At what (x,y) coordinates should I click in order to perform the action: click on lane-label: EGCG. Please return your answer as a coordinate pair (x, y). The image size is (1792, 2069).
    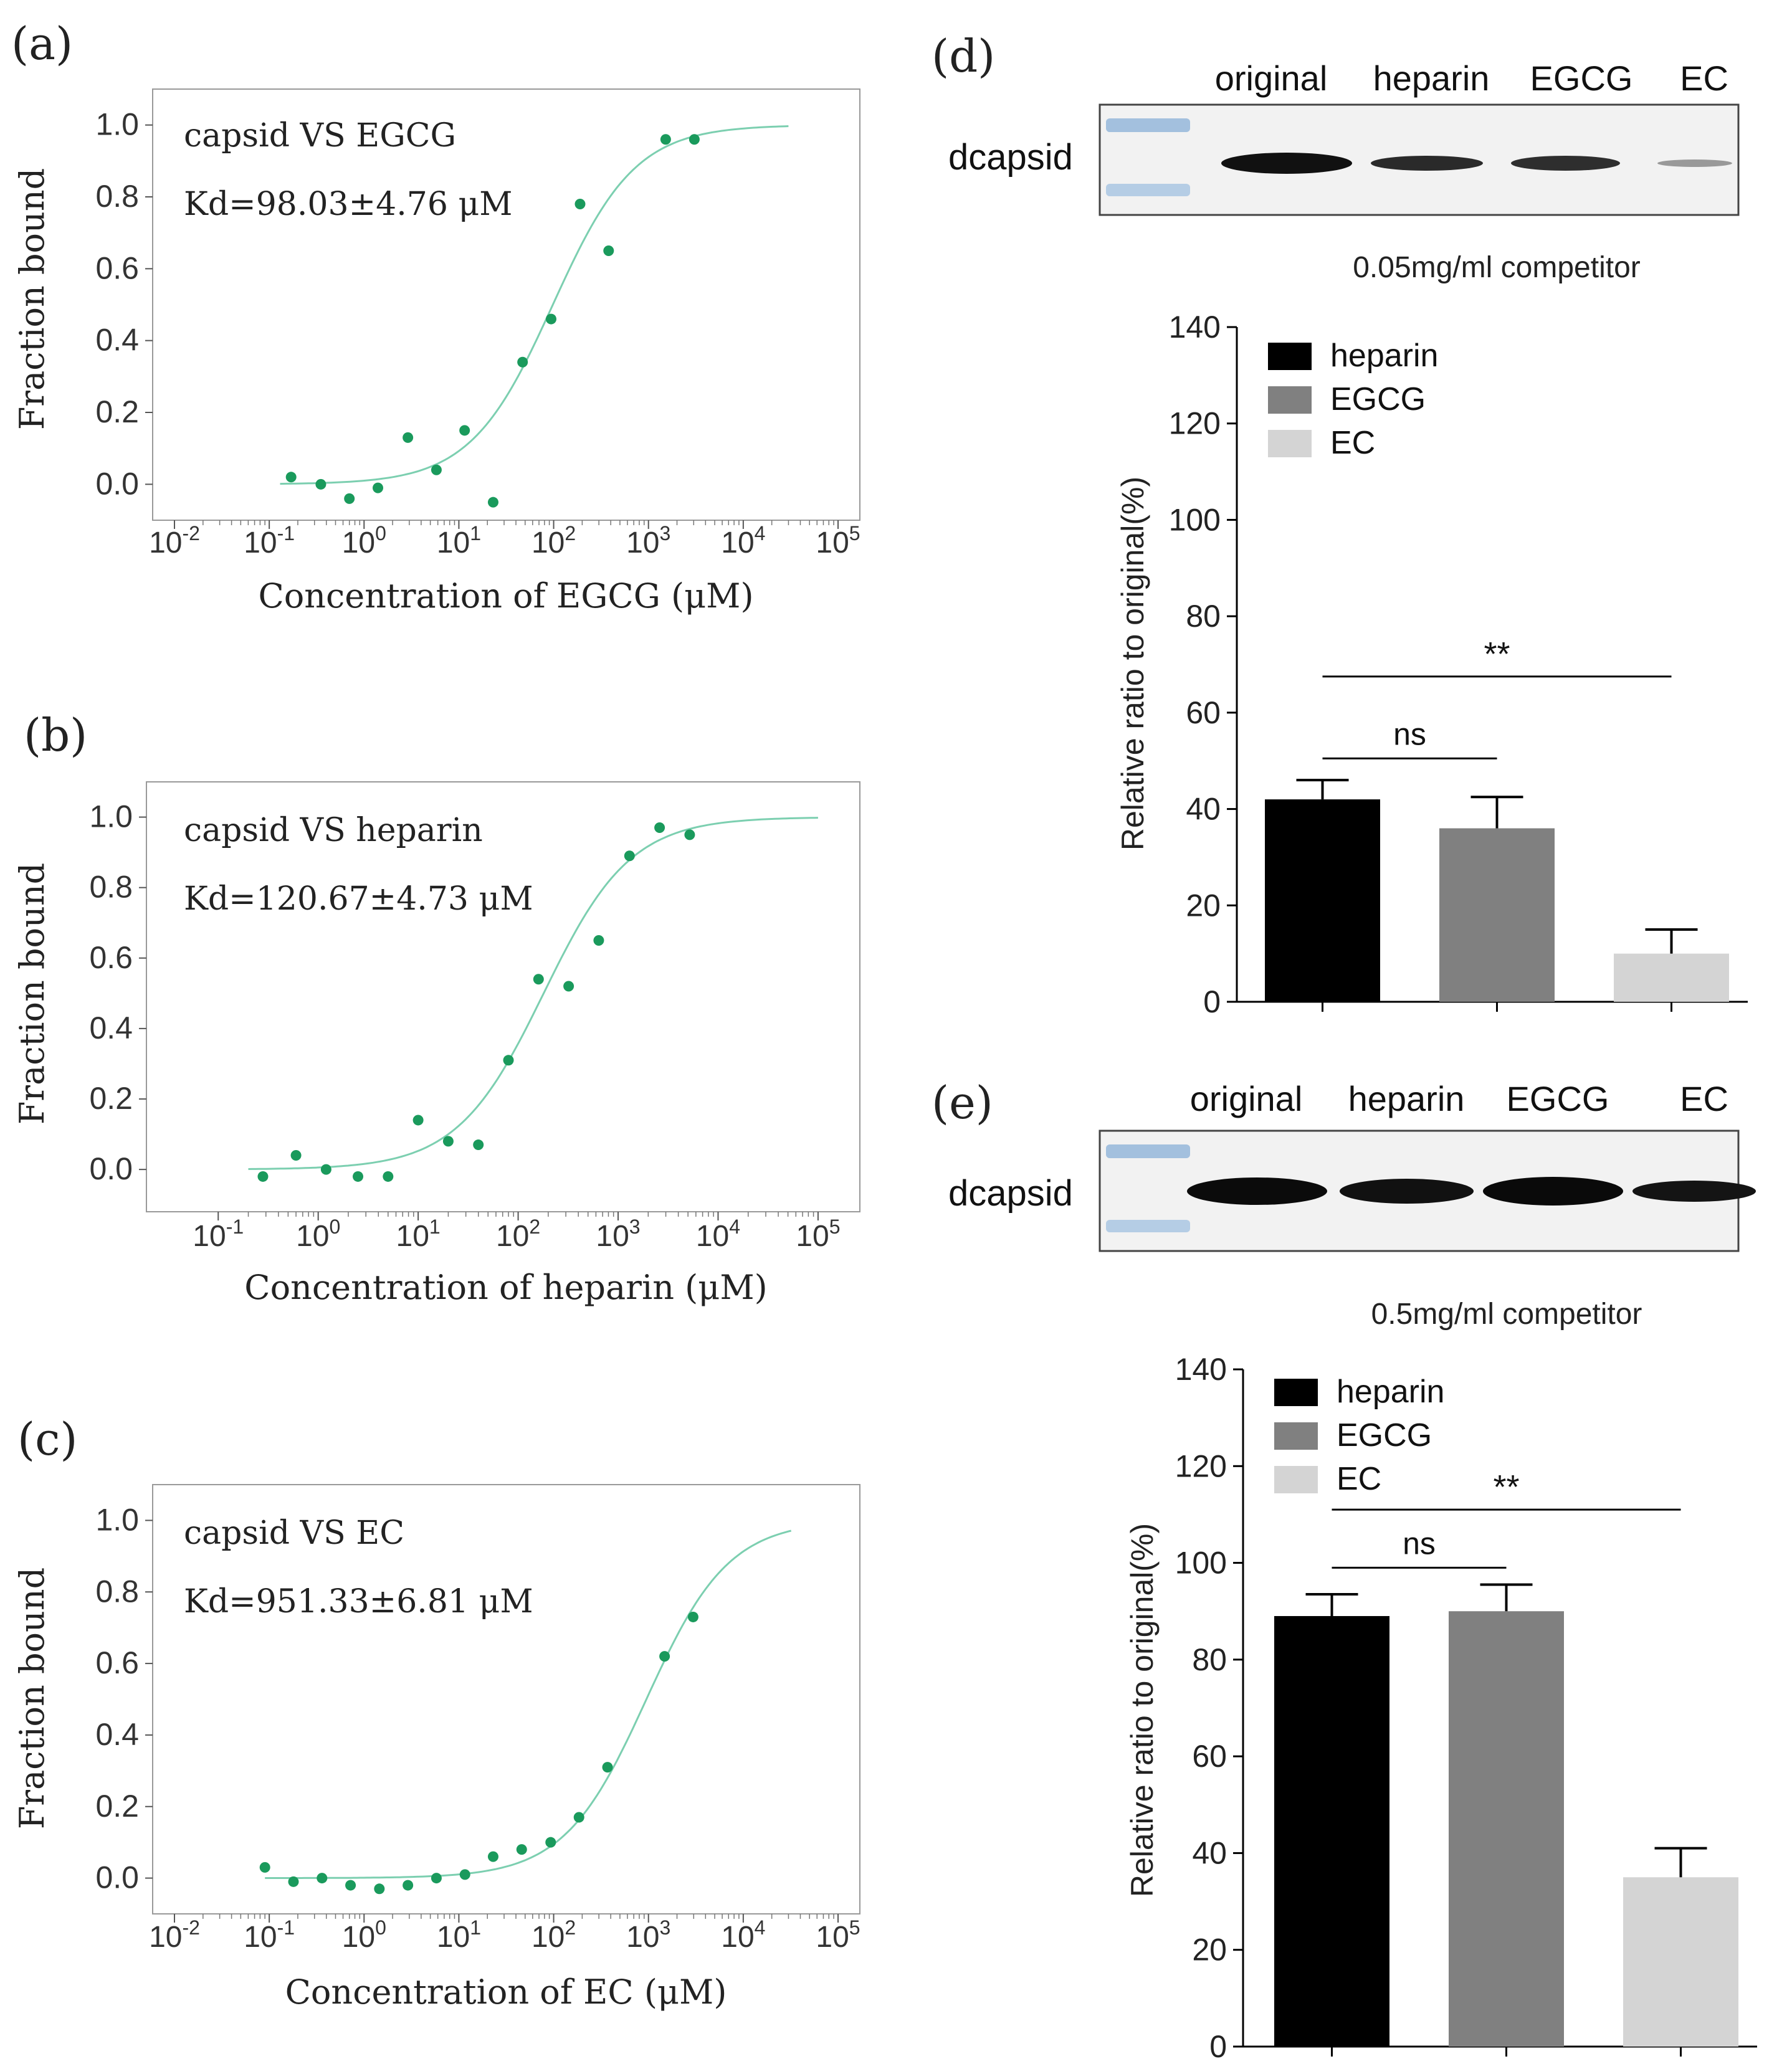
    Looking at the image, I should click on (1558, 1098).